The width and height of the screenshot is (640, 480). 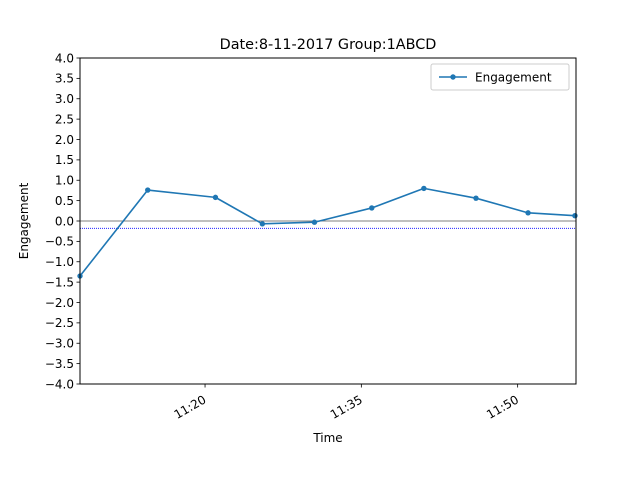 What do you see at coordinates (64, 58) in the screenshot?
I see `y-tick-label: 4.0` at bounding box center [64, 58].